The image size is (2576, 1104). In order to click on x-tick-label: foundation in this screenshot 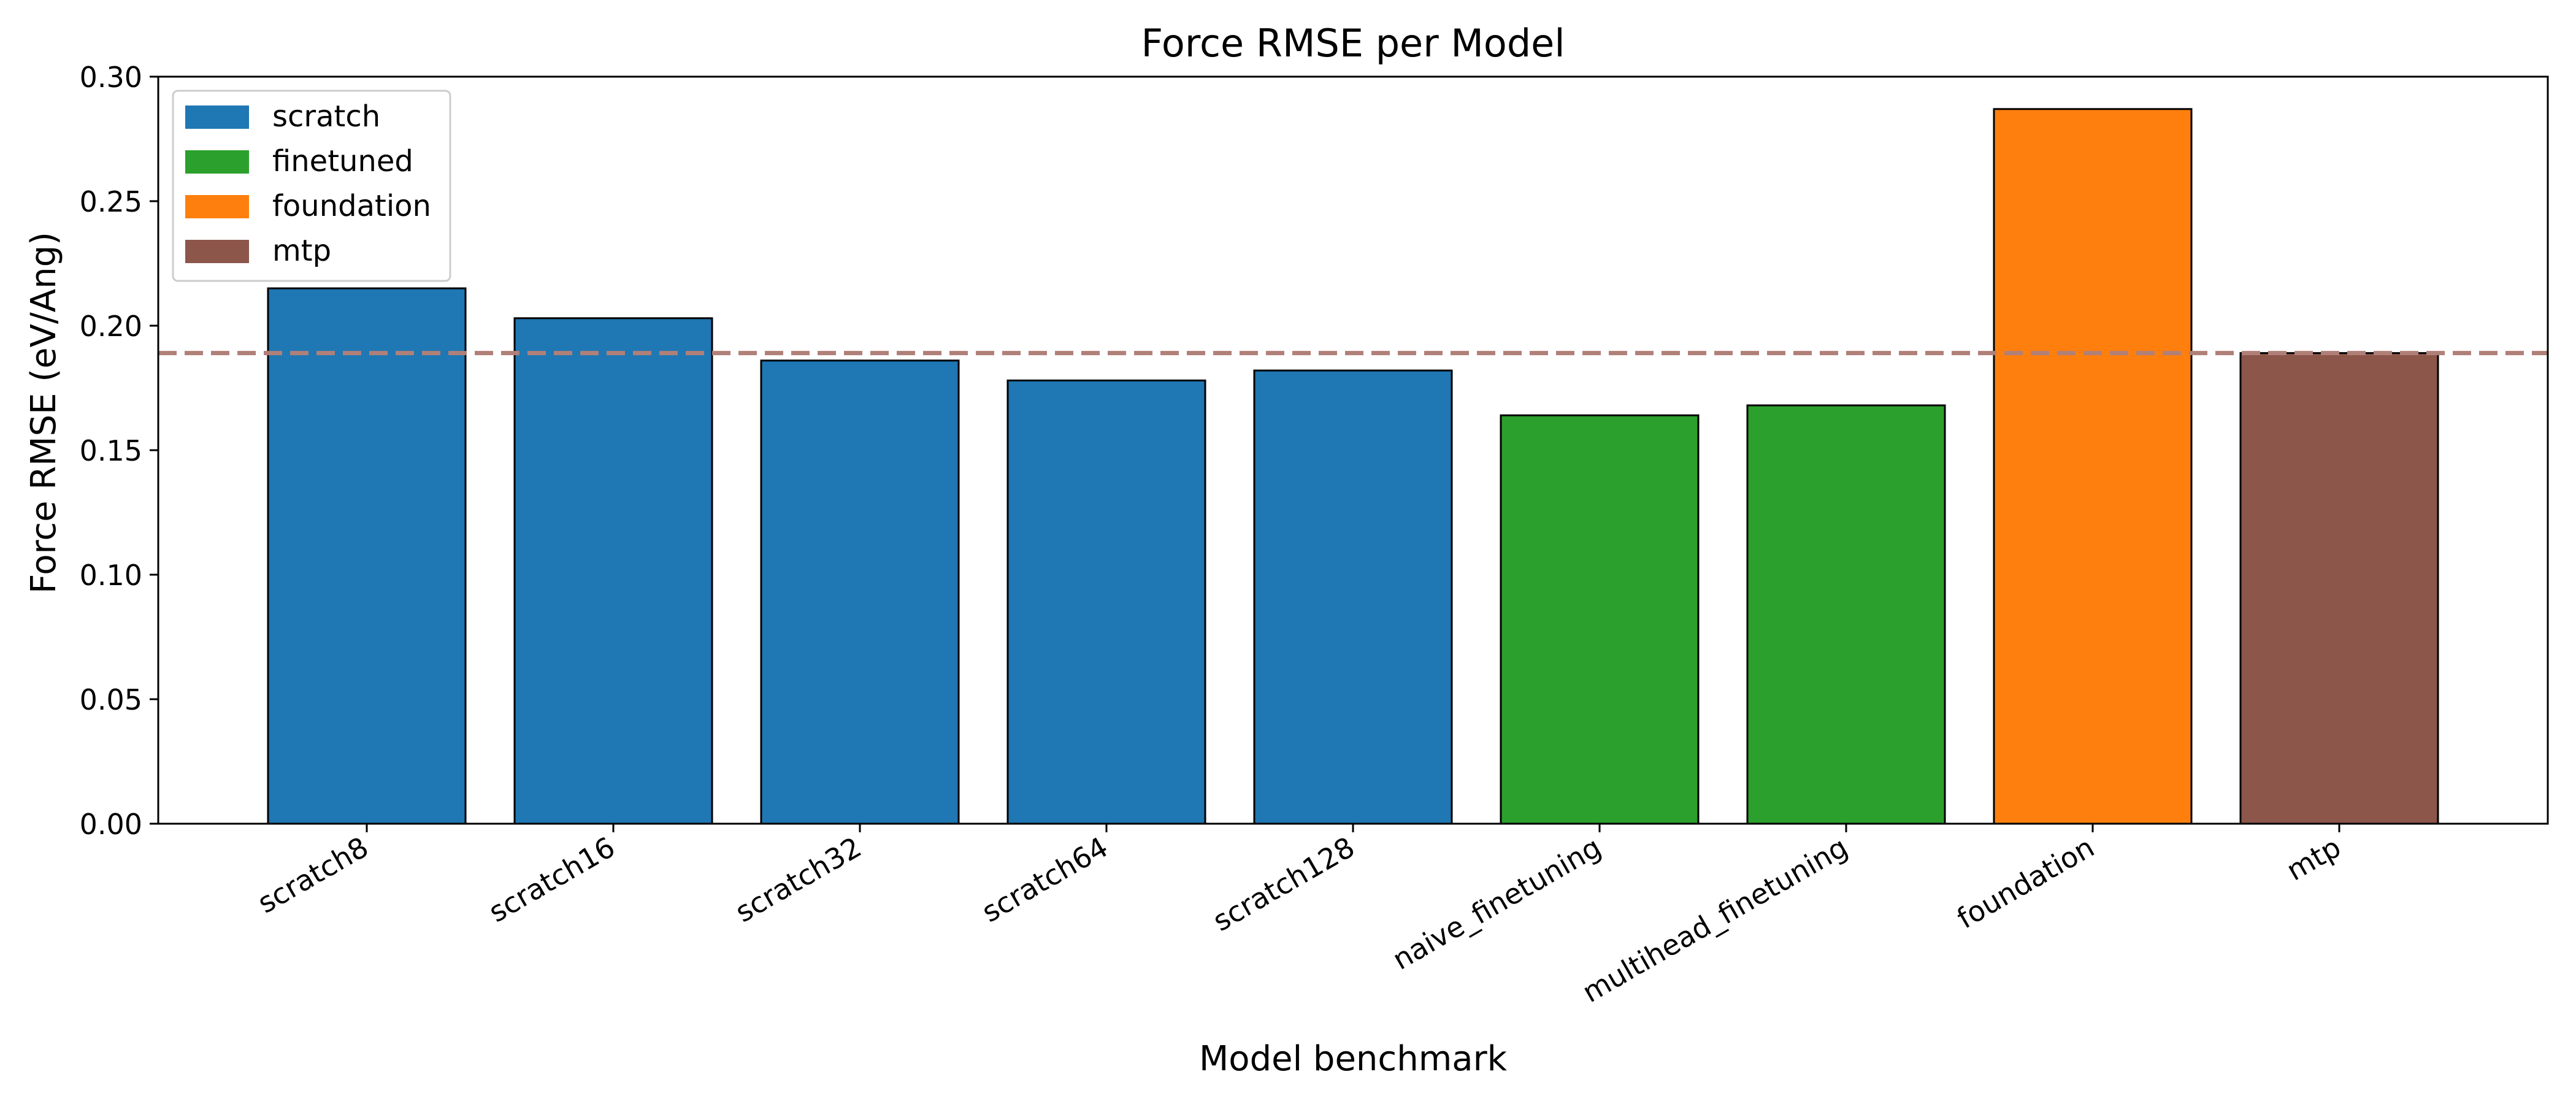, I will do `click(2026, 882)`.